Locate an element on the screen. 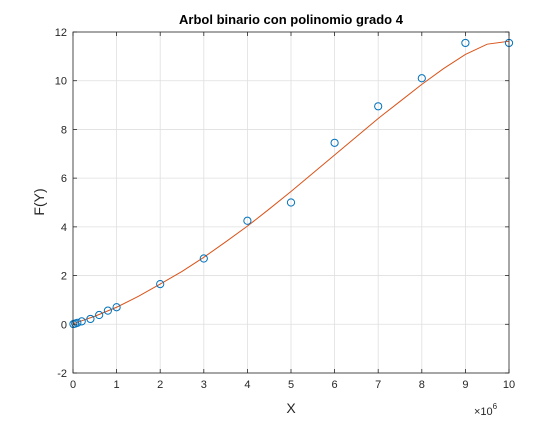 The image size is (560, 425). x-exponent-label: ×10⁶ is located at coordinates (486, 410).